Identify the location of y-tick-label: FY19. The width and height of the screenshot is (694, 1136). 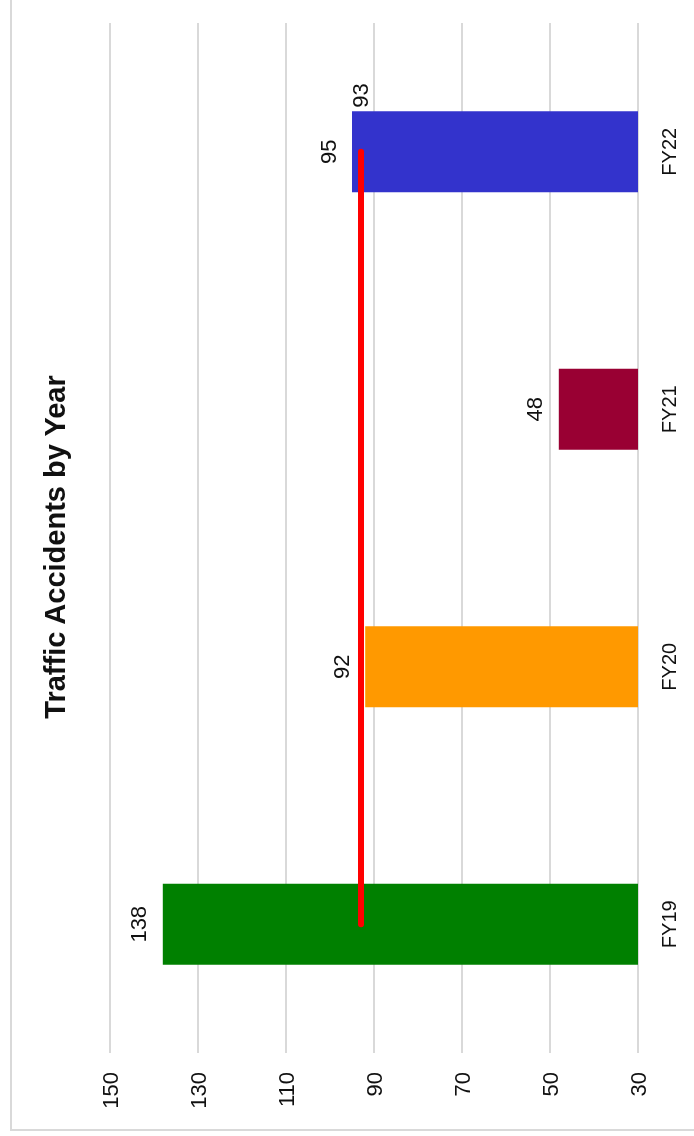
(669, 924).